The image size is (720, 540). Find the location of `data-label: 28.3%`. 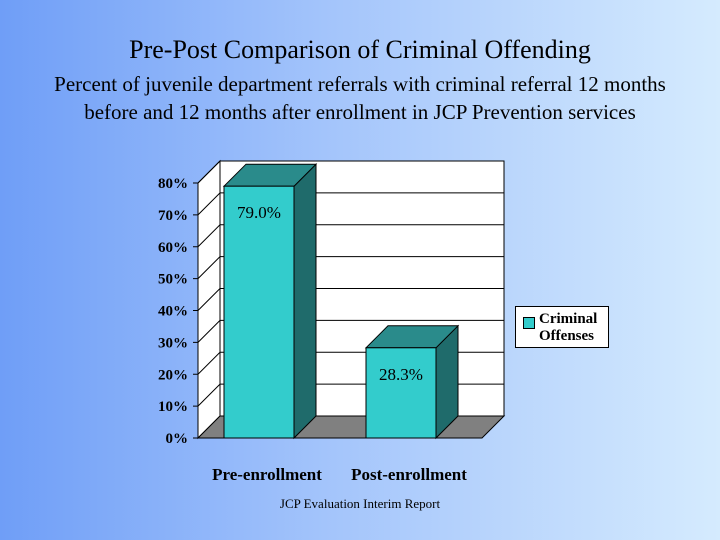

data-label: 28.3% is located at coordinates (401, 374).